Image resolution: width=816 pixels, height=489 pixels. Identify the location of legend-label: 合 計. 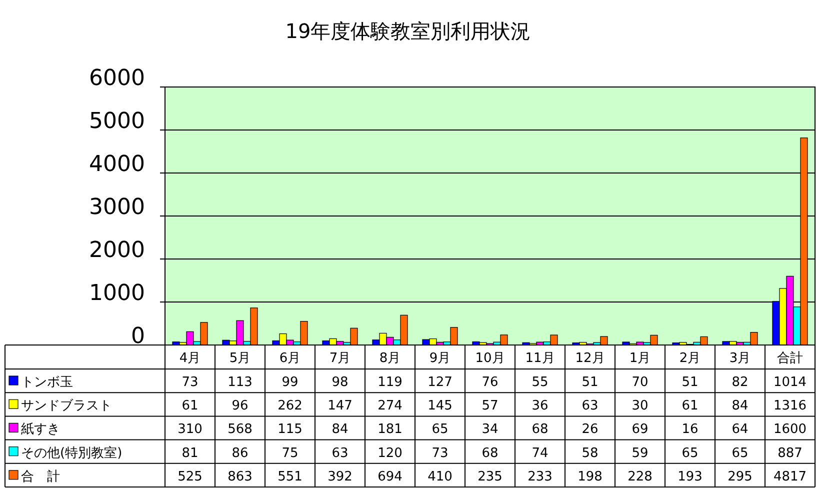
(40, 476).